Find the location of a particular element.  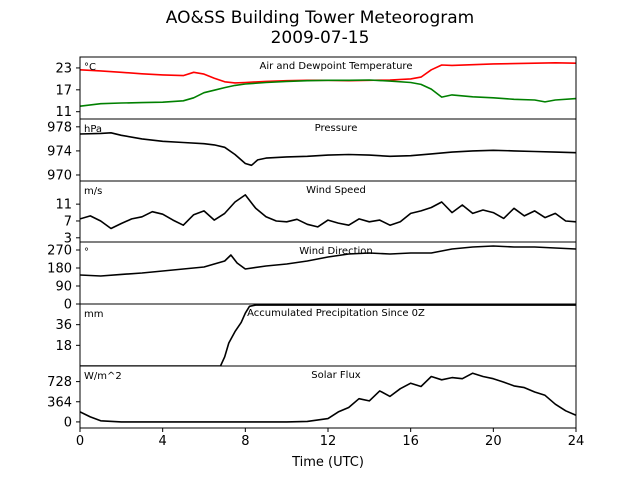

y-tick-label: 18 is located at coordinates (63, 346).